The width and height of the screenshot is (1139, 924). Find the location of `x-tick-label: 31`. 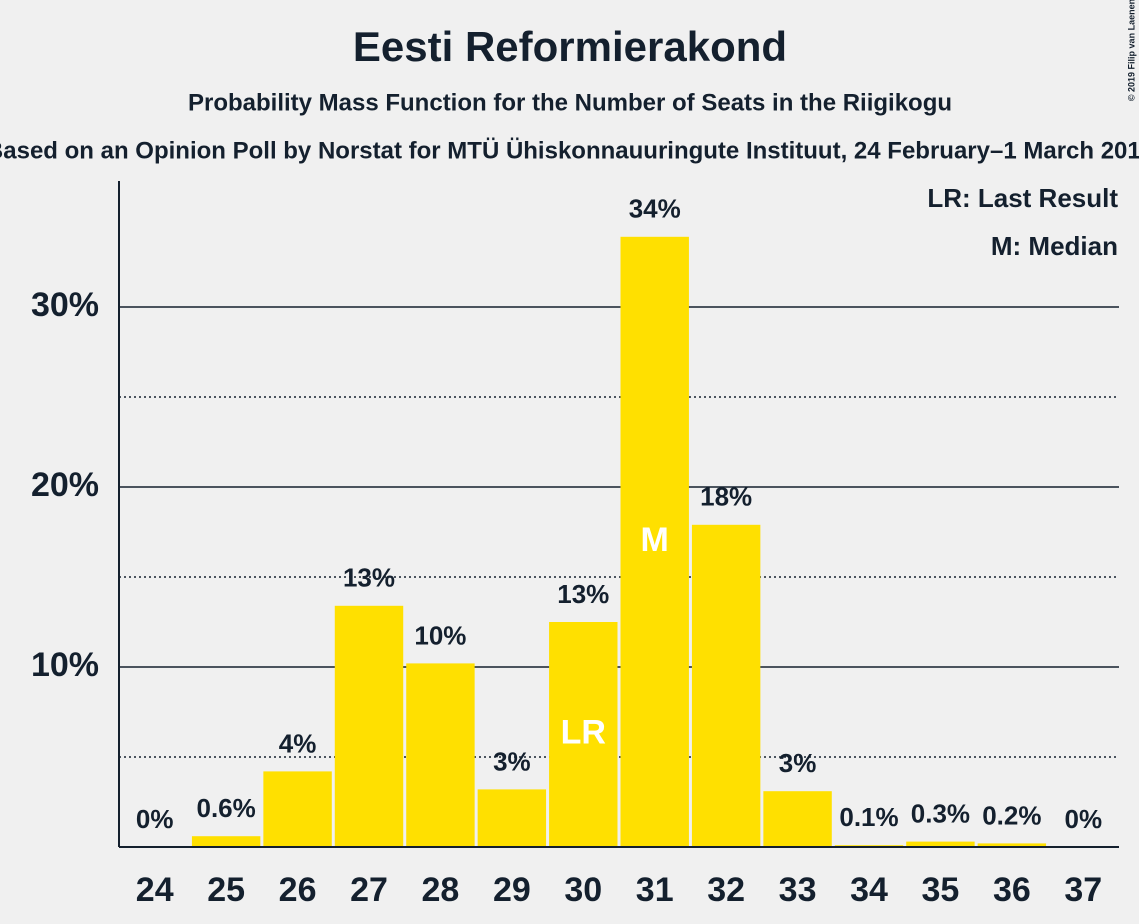

x-tick-label: 31 is located at coordinates (655, 890).